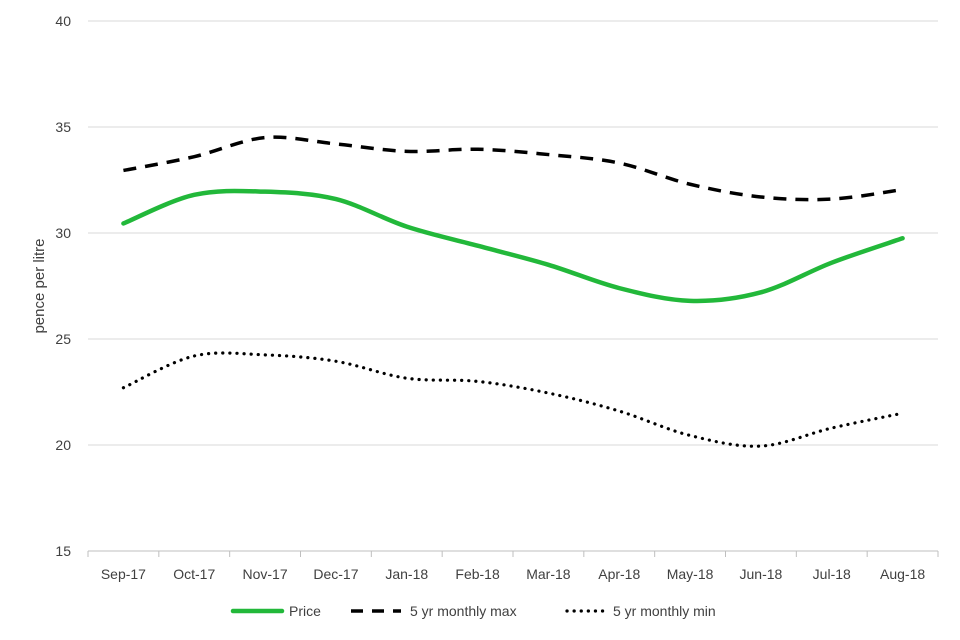  I want to click on x-tick-label: May-18, so click(690, 574).